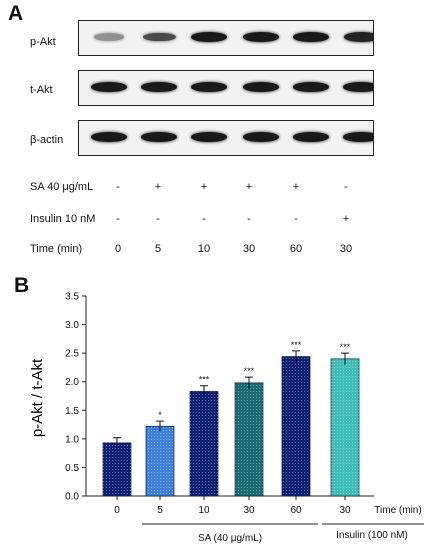 This screenshot has width=434, height=550. I want to click on blot-beta-actin, so click(226, 138).